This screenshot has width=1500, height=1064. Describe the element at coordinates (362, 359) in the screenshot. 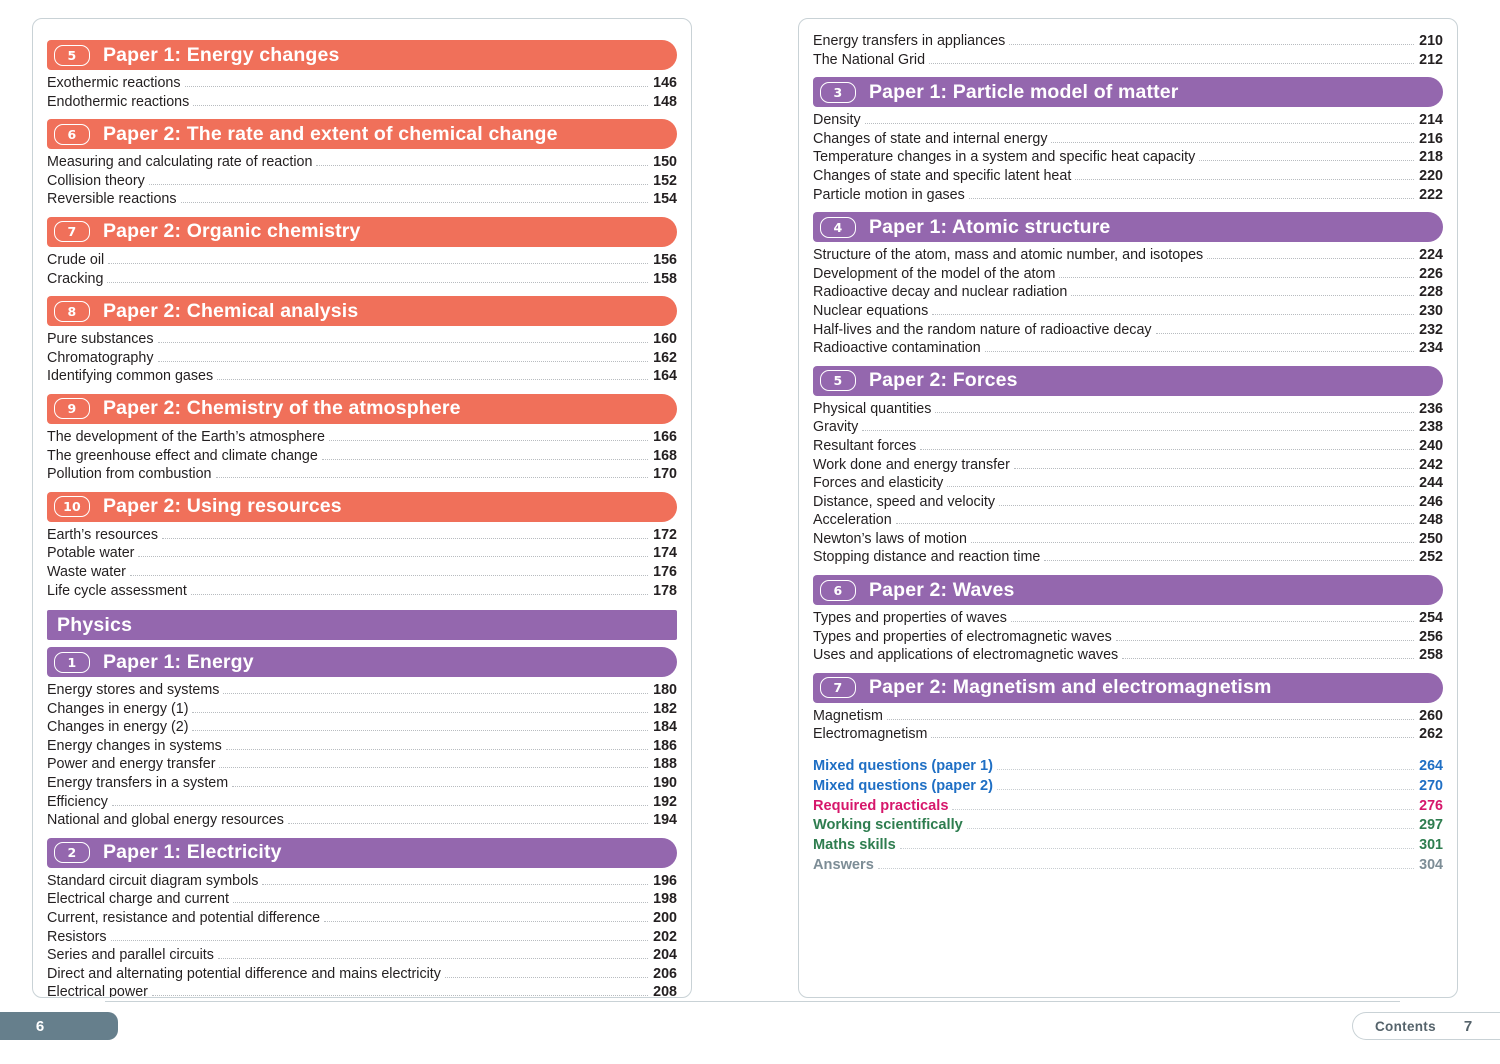

I see `toc-entry: Chromatography 162` at that location.